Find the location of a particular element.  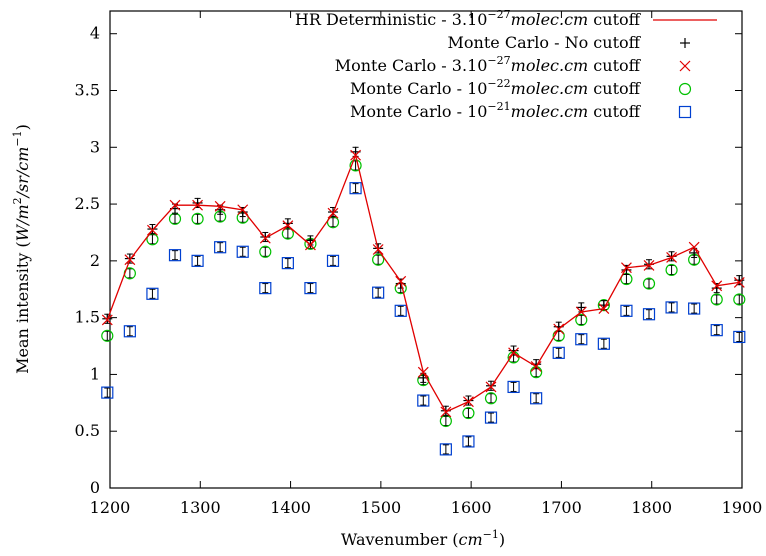

x-tick-label: 1500 is located at coordinates (380, 507).